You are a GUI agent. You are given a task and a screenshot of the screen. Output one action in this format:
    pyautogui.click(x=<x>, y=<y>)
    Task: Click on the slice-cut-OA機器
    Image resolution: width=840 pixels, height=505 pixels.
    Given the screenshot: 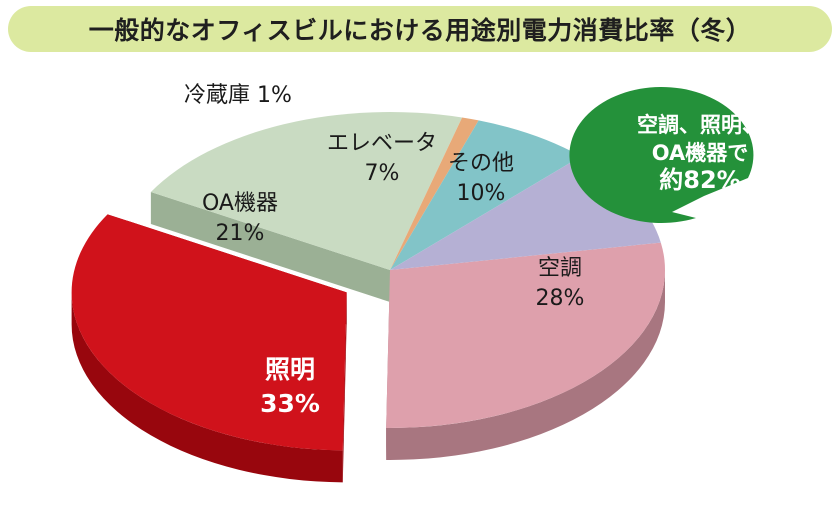 What is the action you would take?
    pyautogui.click(x=270, y=246)
    